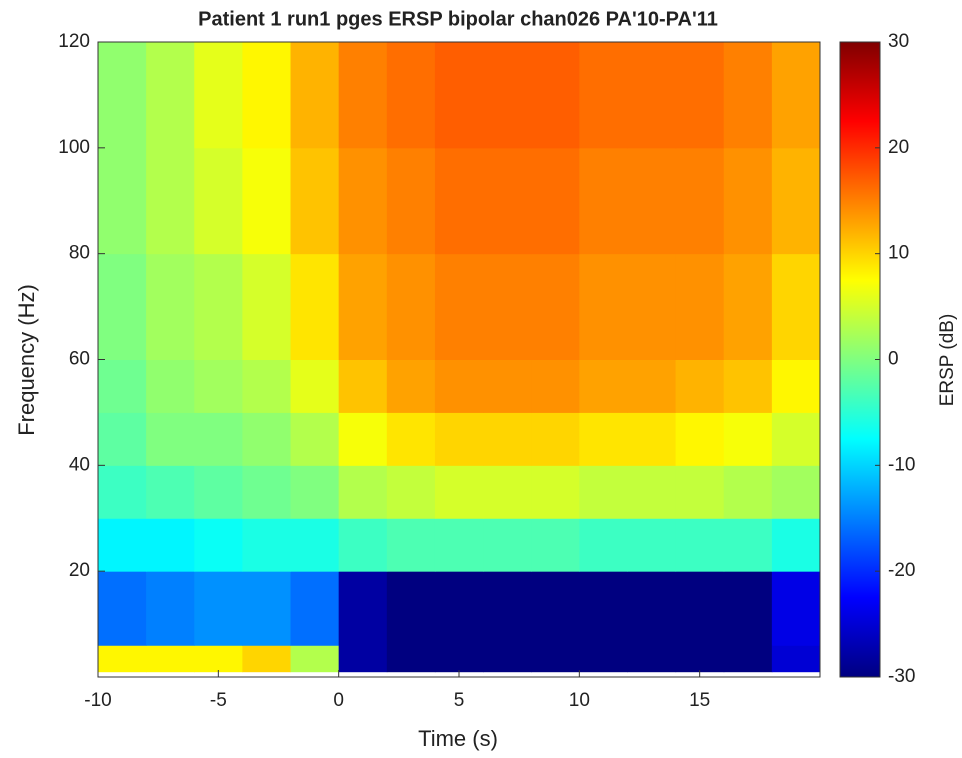  Describe the element at coordinates (860, 359) in the screenshot. I see `colorbar` at that location.